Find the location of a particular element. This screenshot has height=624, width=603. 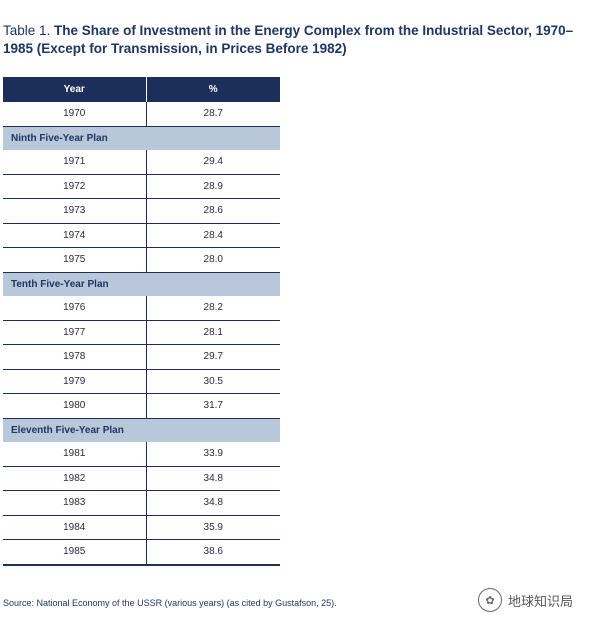

percent-cell: 28.6 is located at coordinates (213, 211).